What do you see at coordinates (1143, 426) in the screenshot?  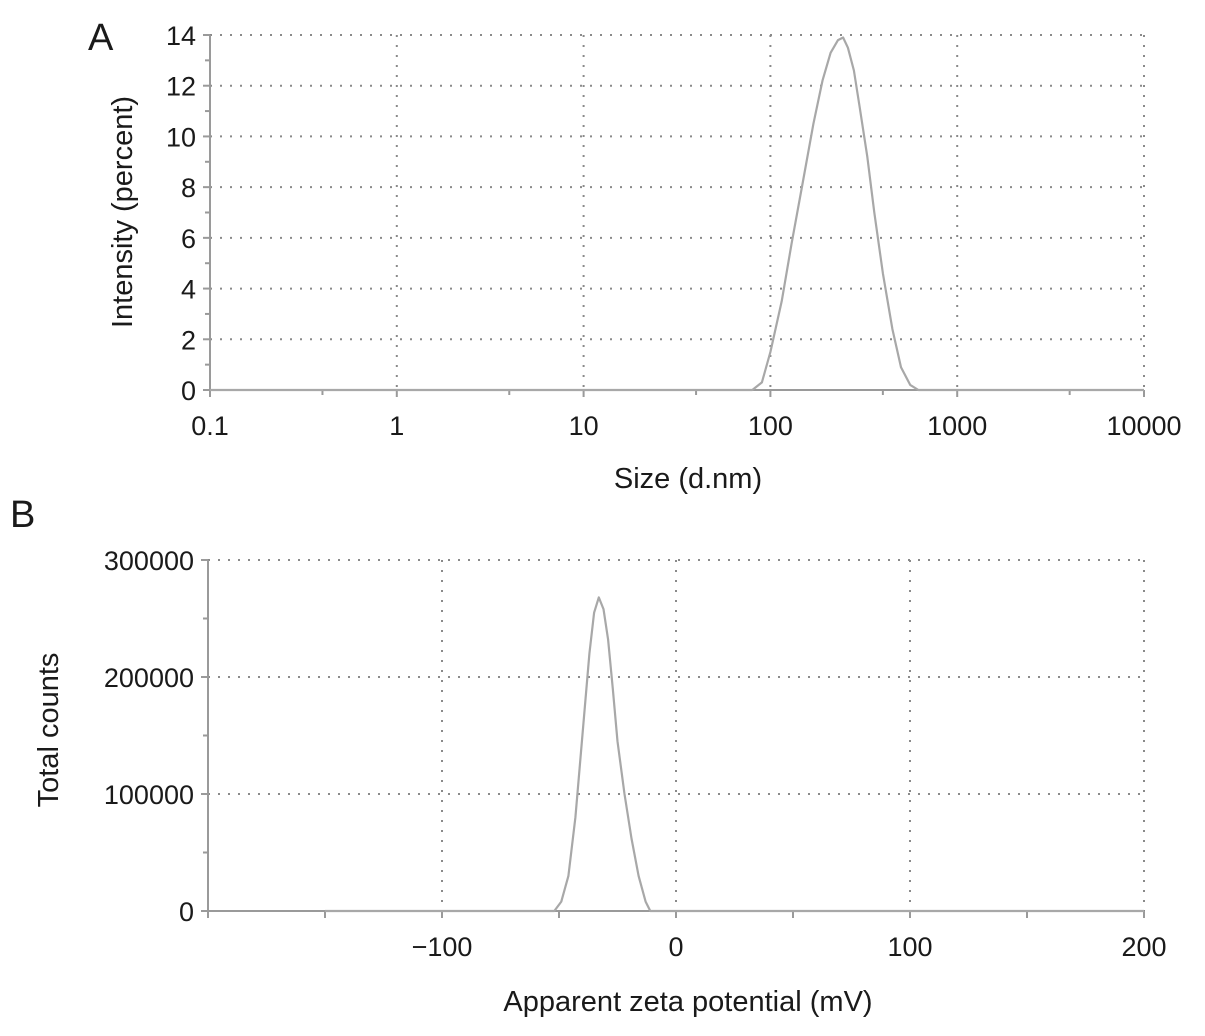 I see `panel-a-x-tick-label: 10000` at bounding box center [1143, 426].